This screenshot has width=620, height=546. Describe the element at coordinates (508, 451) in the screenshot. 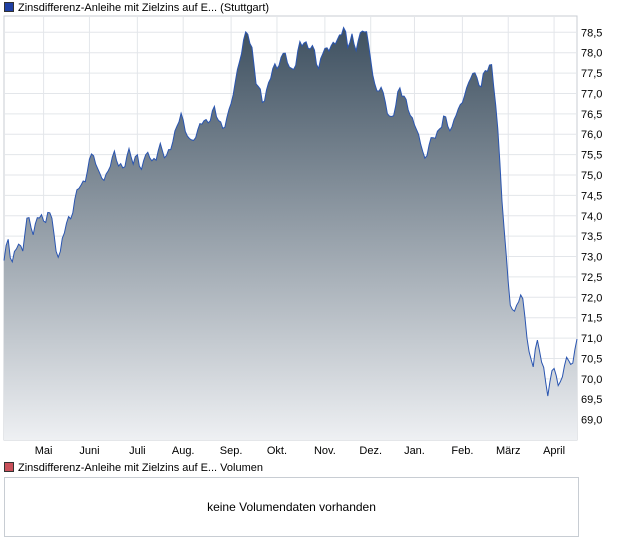

I see `x-tick-label-märz: März` at that location.